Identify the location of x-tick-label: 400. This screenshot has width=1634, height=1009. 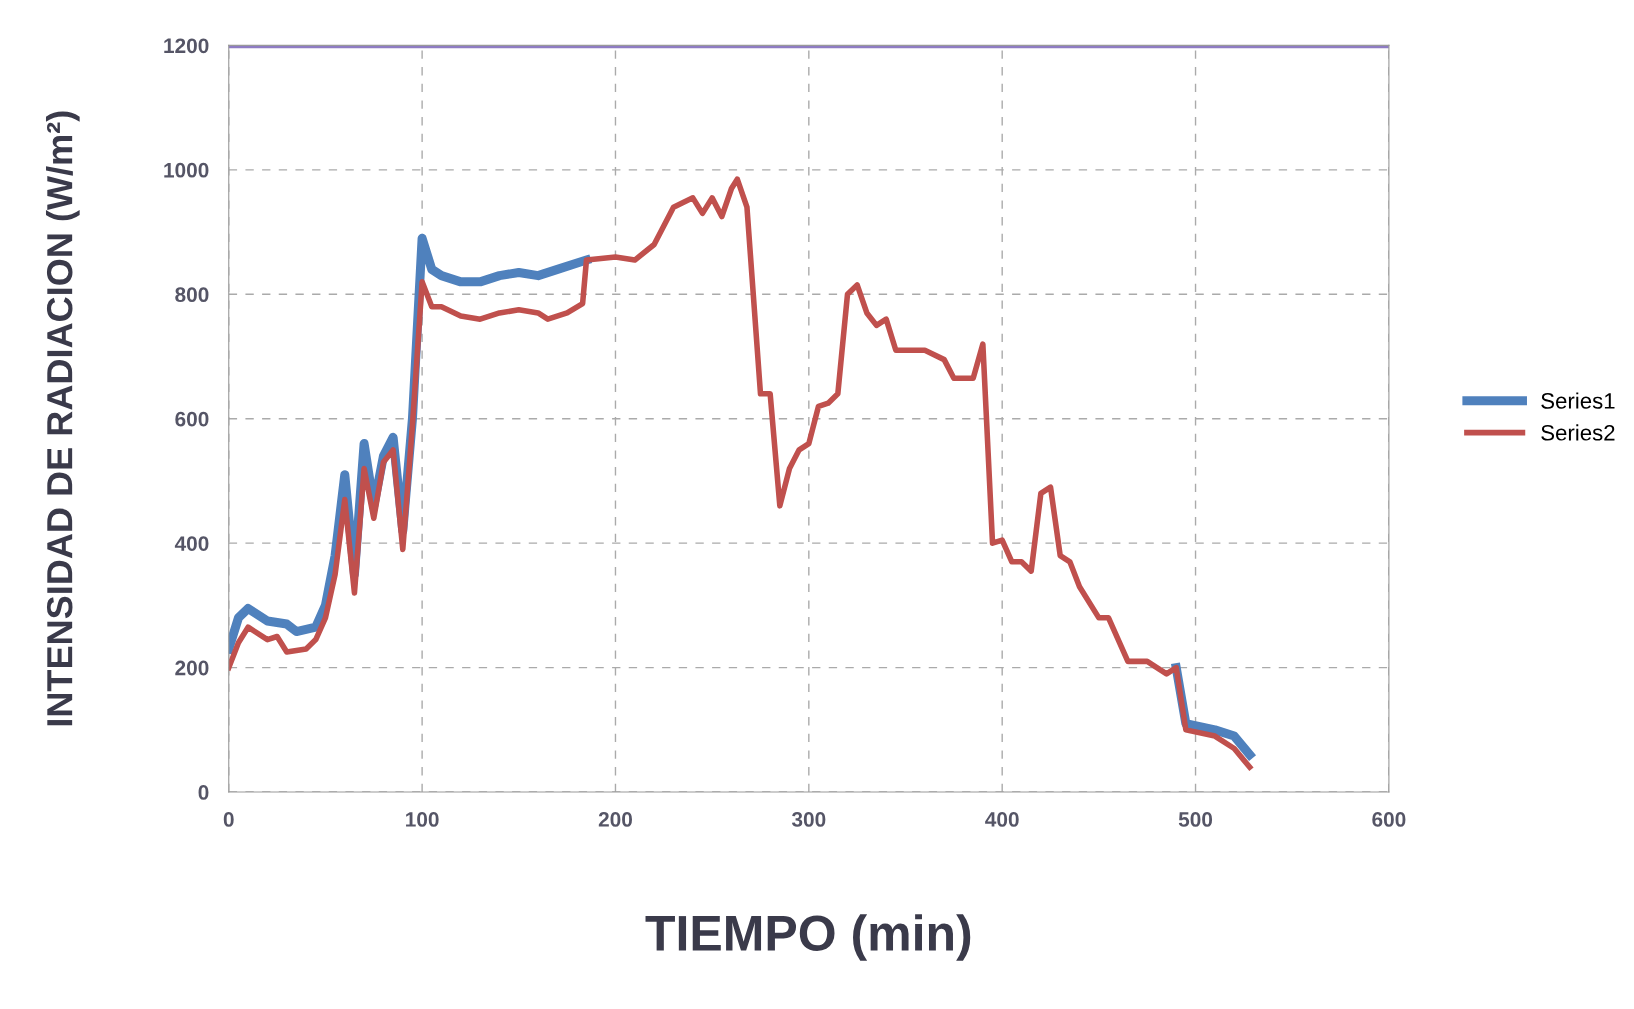
(1002, 819).